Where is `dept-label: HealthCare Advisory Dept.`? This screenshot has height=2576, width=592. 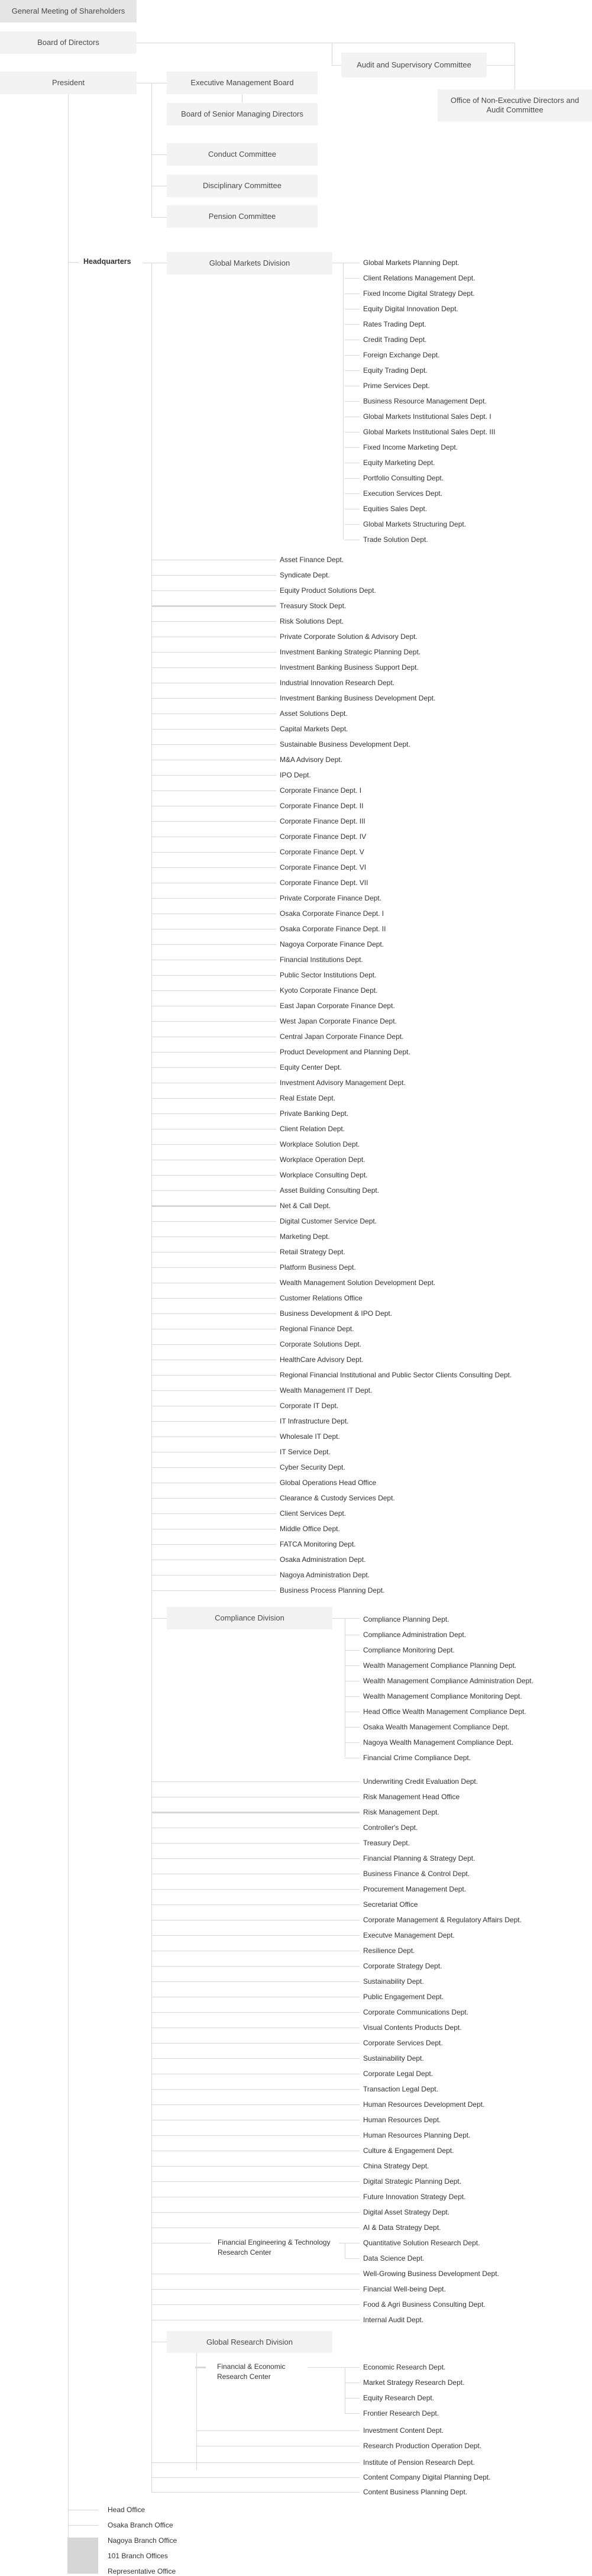
dept-label: HealthCare Advisory Dept. is located at coordinates (322, 1359).